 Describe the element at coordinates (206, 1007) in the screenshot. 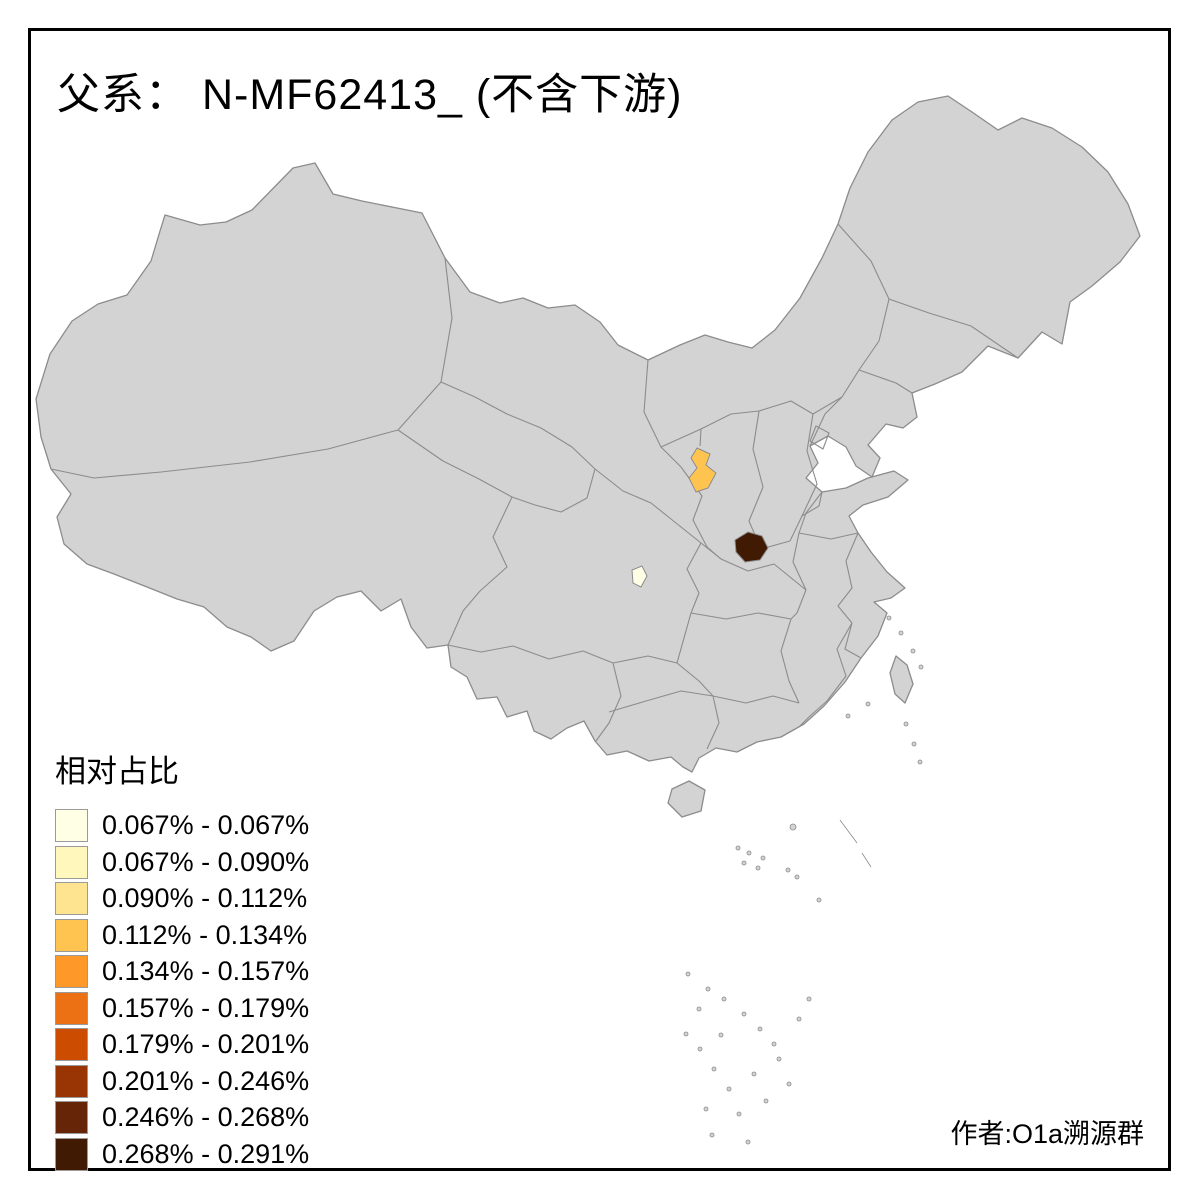

I see `legend-label: 0.157% - 0.179%` at that location.